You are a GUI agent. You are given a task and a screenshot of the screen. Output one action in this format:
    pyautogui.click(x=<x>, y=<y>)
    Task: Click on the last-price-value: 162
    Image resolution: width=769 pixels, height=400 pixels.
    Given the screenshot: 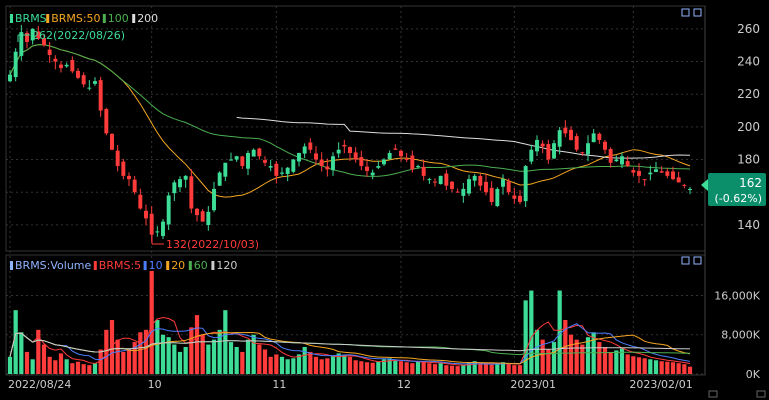 What is the action you would take?
    pyautogui.click(x=750, y=183)
    